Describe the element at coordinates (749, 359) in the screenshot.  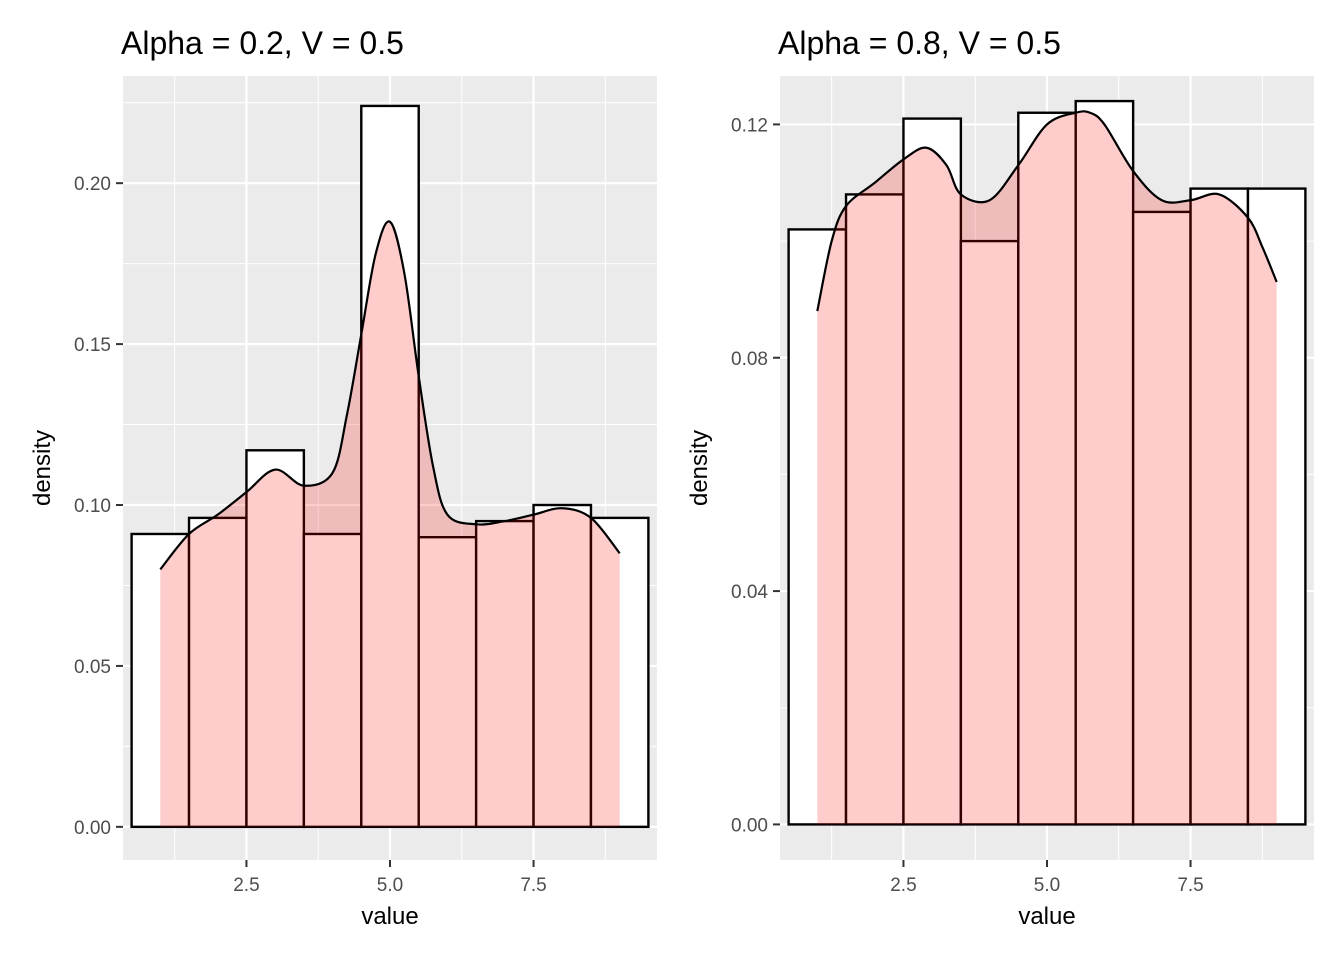
I see `y-tick-label: 0.08` at that location.